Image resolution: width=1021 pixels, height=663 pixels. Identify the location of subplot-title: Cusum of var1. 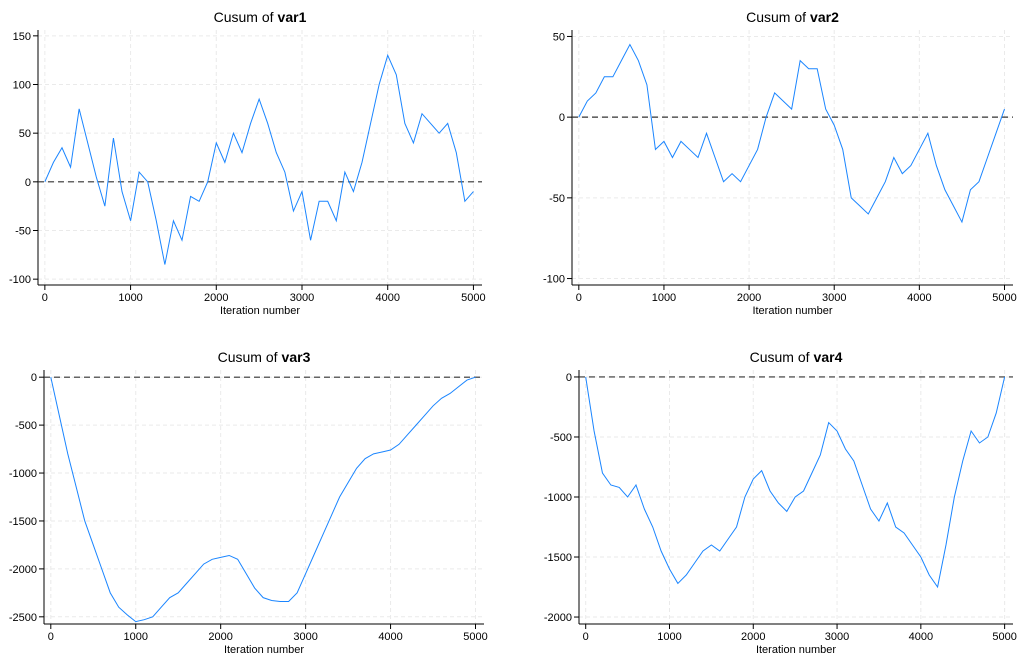
(260, 17).